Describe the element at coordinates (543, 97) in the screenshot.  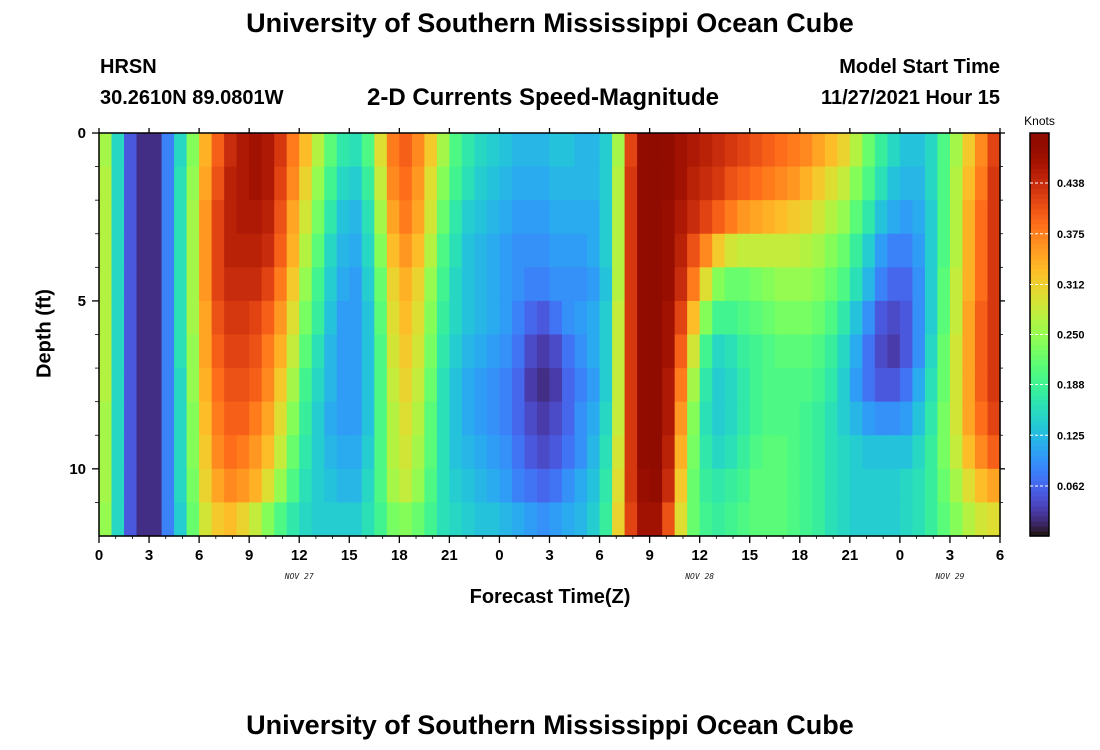
I see `plot-title: 2-D Currents Speed-Magnitude` at that location.